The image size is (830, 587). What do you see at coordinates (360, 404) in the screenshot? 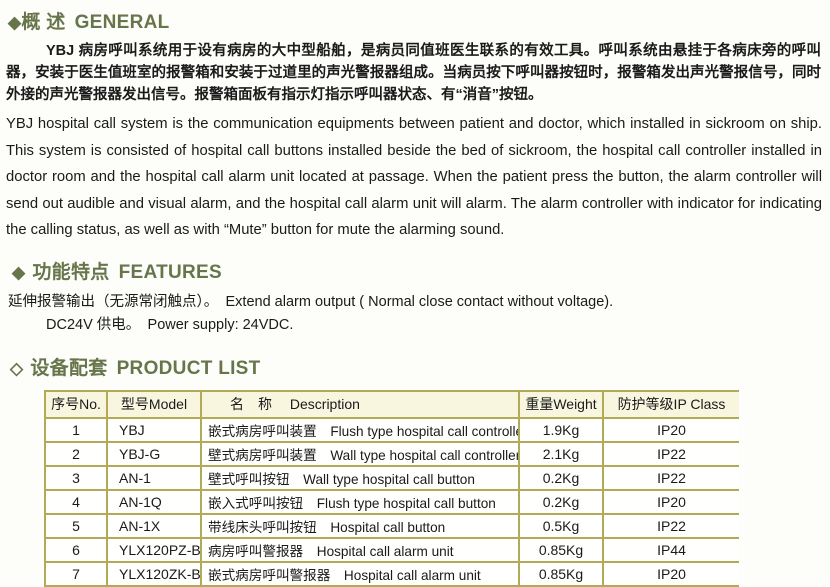
I see `column-header-description: 名 称 Description` at bounding box center [360, 404].